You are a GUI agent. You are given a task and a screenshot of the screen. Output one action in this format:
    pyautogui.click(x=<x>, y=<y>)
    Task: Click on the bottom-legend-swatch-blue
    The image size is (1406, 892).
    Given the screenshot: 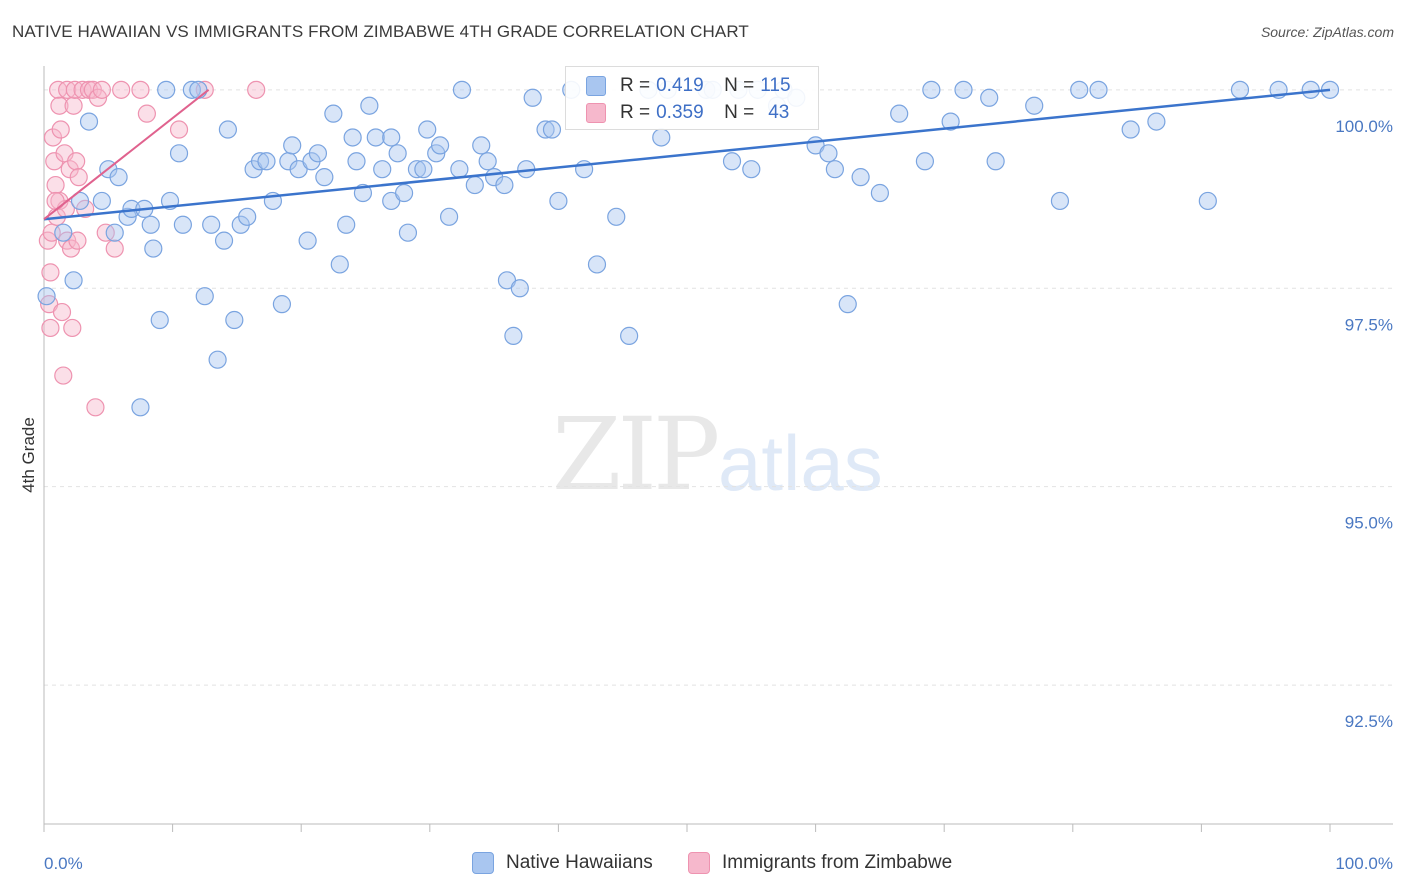 What is the action you would take?
    pyautogui.click(x=483, y=863)
    